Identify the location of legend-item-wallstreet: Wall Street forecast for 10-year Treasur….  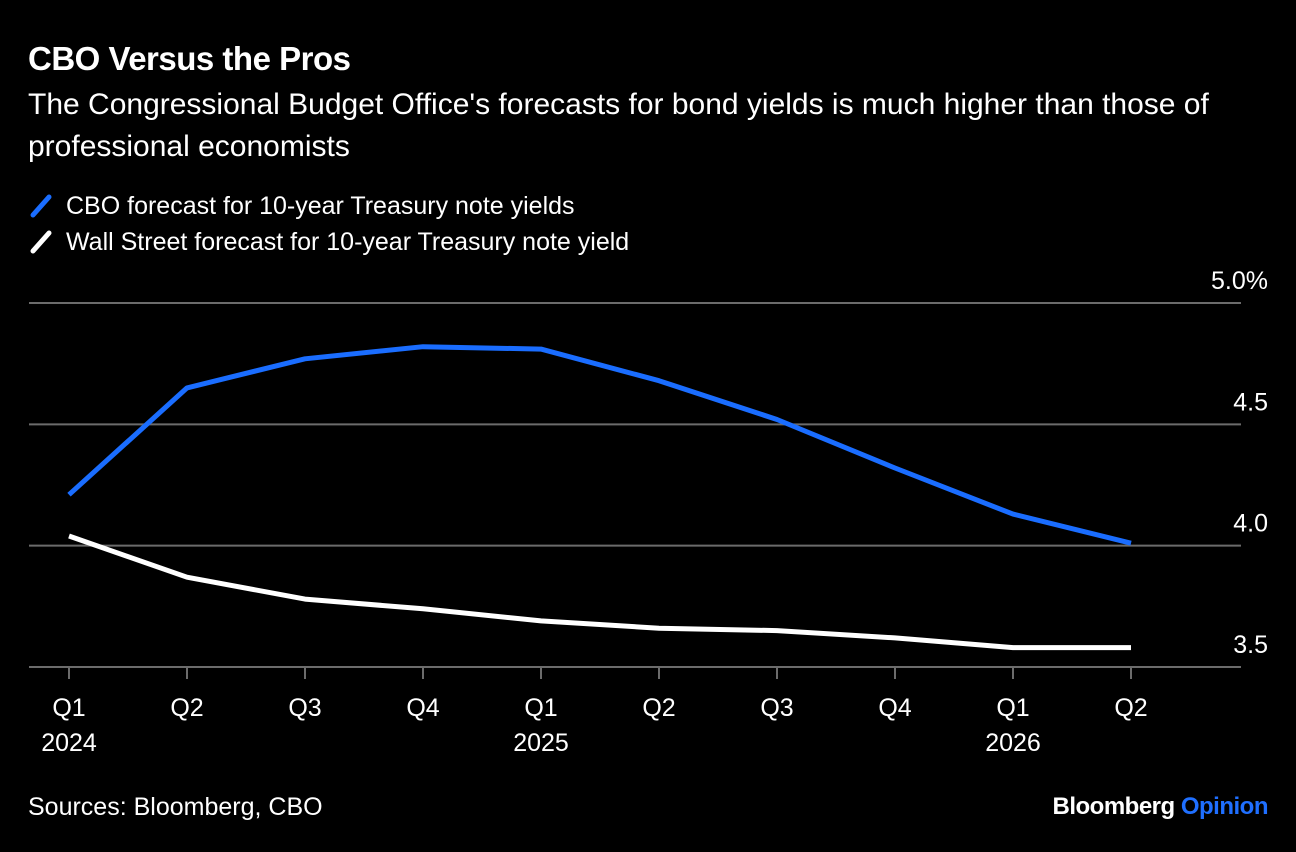
(328, 242).